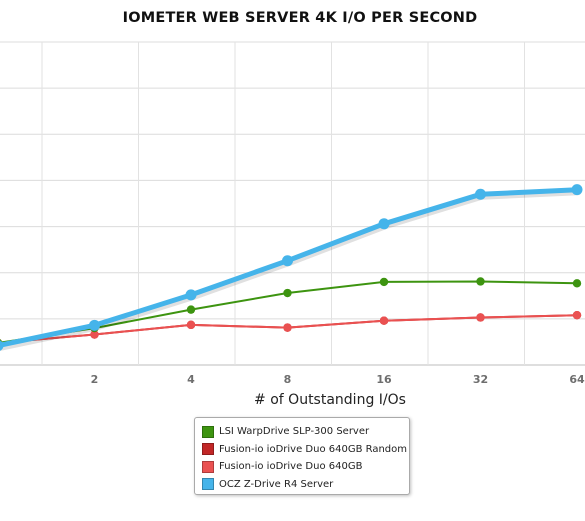  What do you see at coordinates (313, 449) in the screenshot?
I see `legend-label: Fusion-io ioDrive Duo 640GB Random` at bounding box center [313, 449].